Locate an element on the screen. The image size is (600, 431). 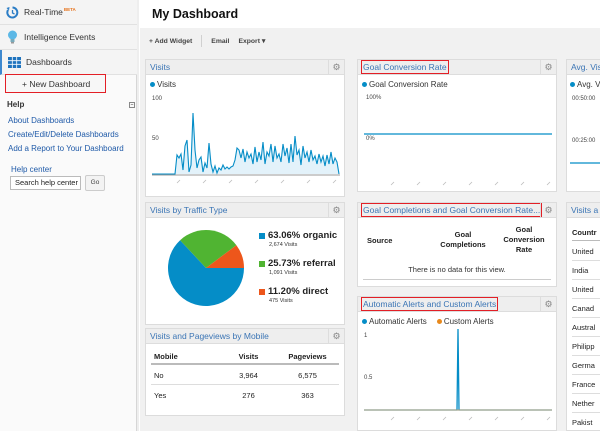
column-header: Visits is located at coordinates (248, 356).